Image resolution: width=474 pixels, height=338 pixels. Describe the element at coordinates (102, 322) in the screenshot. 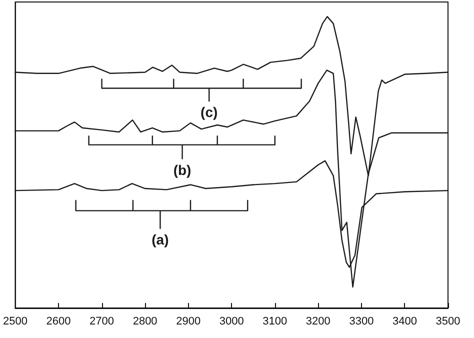

I see `x-tick-label: 2700` at that location.